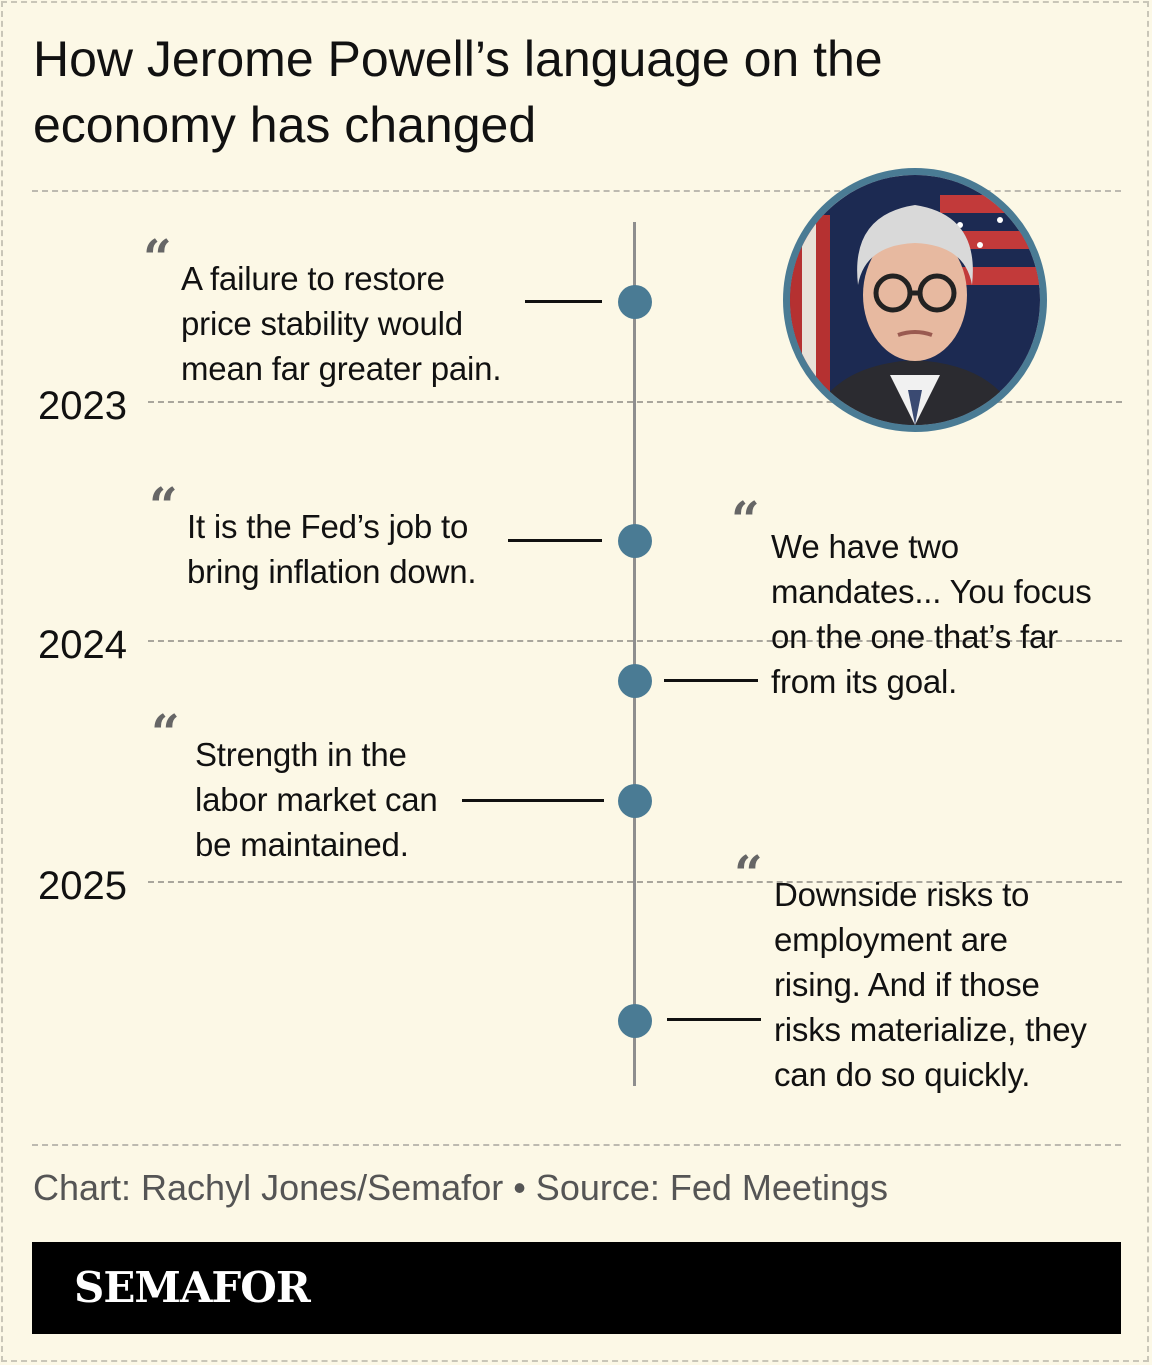 This screenshot has width=1152, height=1365. Describe the element at coordinates (634, 654) in the screenshot. I see `timeline-spine` at that location.